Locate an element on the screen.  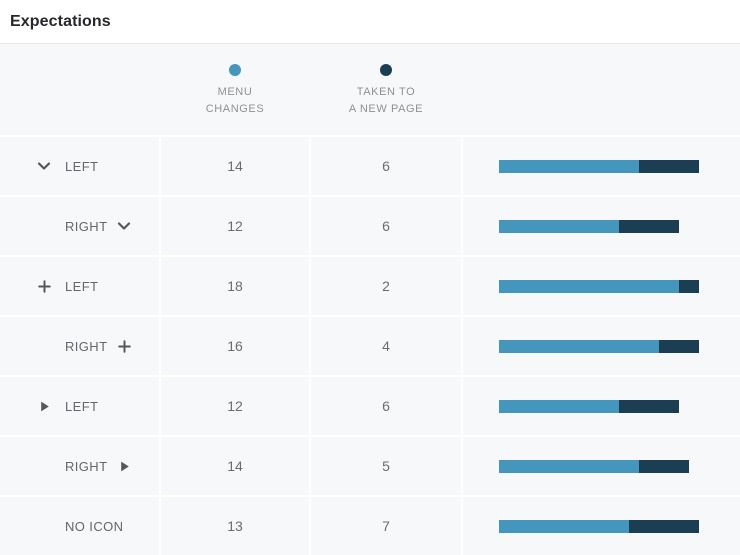
row-label: NO ICON is located at coordinates (94, 526).